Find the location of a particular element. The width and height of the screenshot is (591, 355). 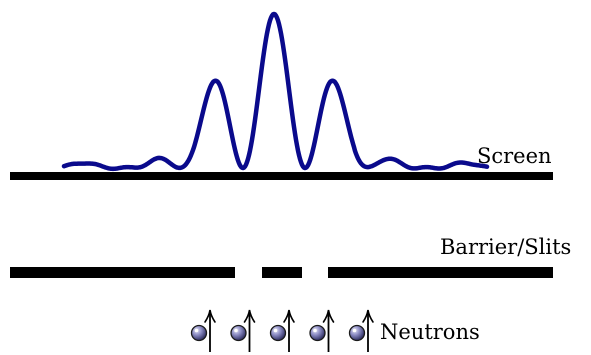

neutron-group is located at coordinates (282, 330).